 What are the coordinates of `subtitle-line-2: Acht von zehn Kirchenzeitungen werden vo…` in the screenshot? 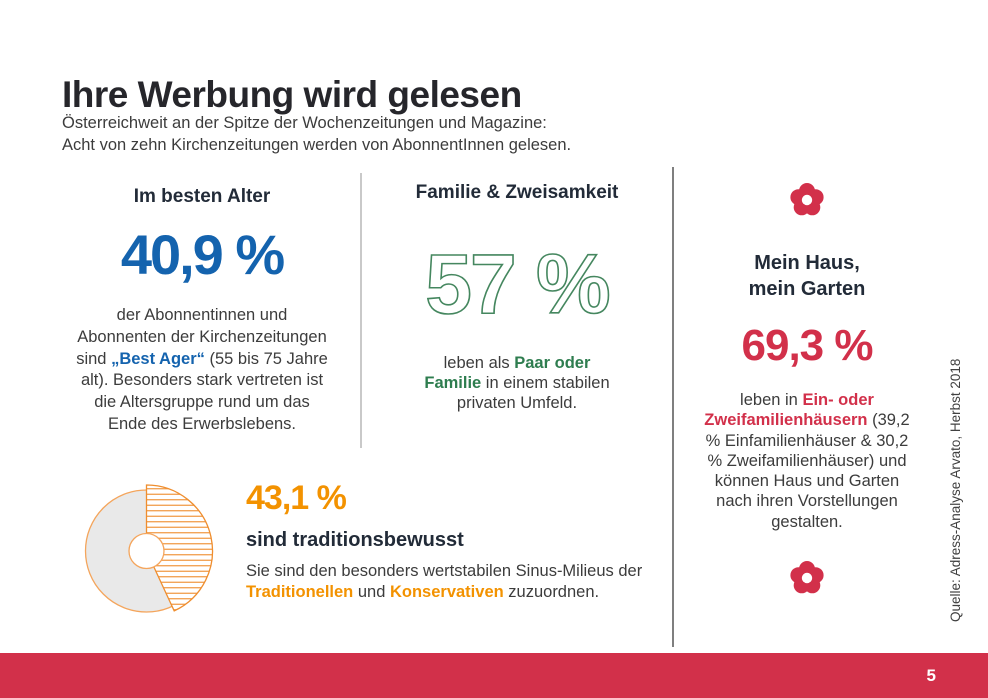 It's located at (317, 145).